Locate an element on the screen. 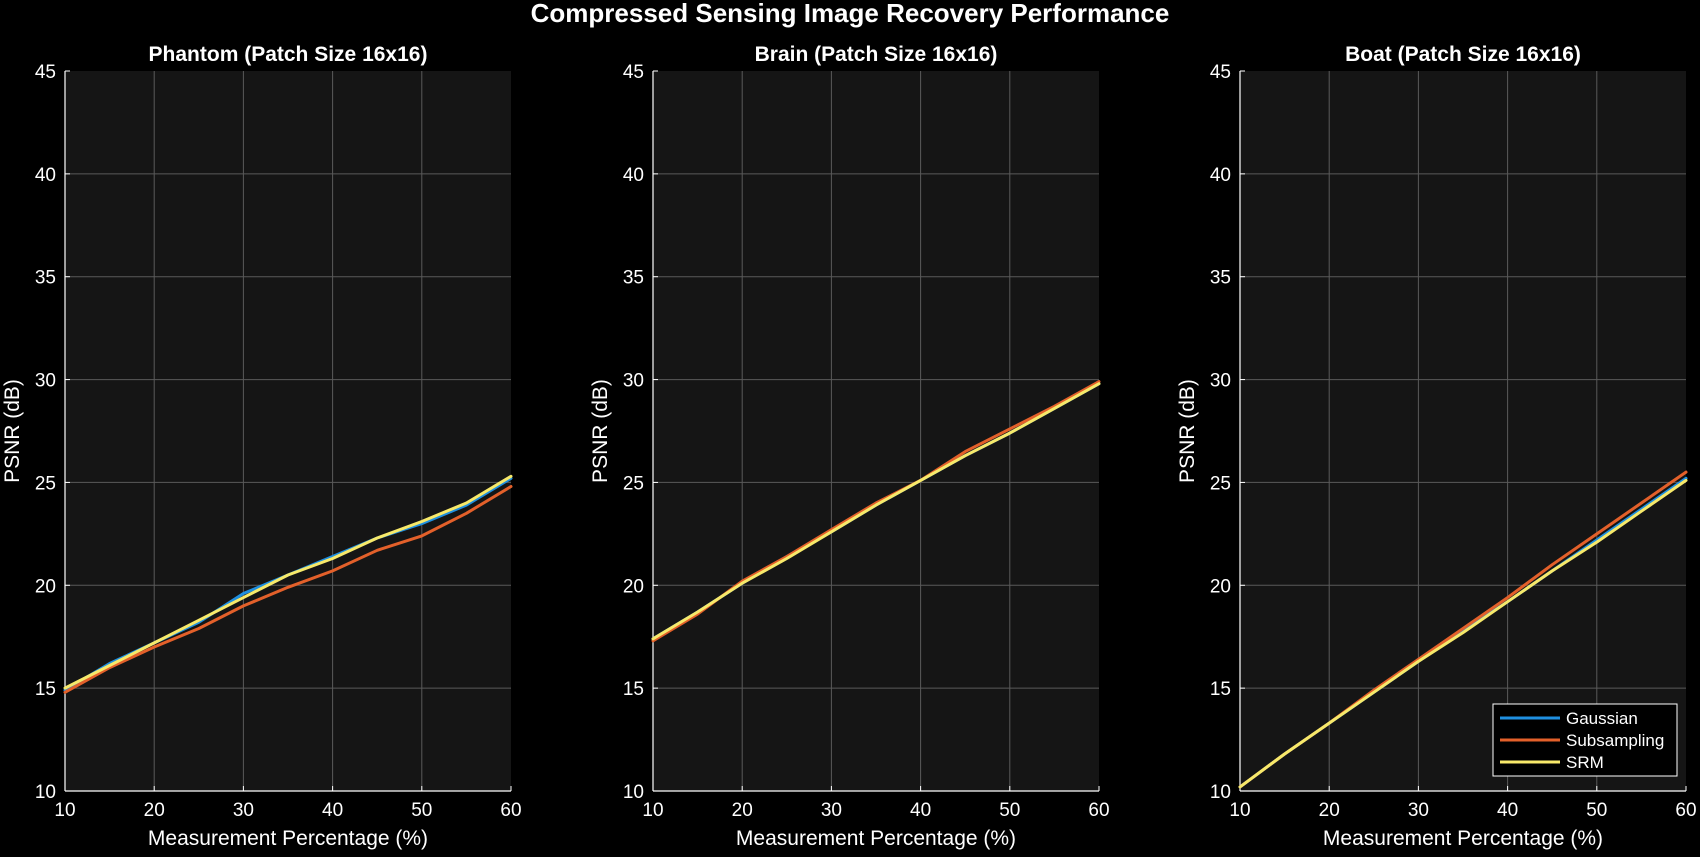 The width and height of the screenshot is (1700, 857). legend-label-srm: SRM is located at coordinates (1585, 762).